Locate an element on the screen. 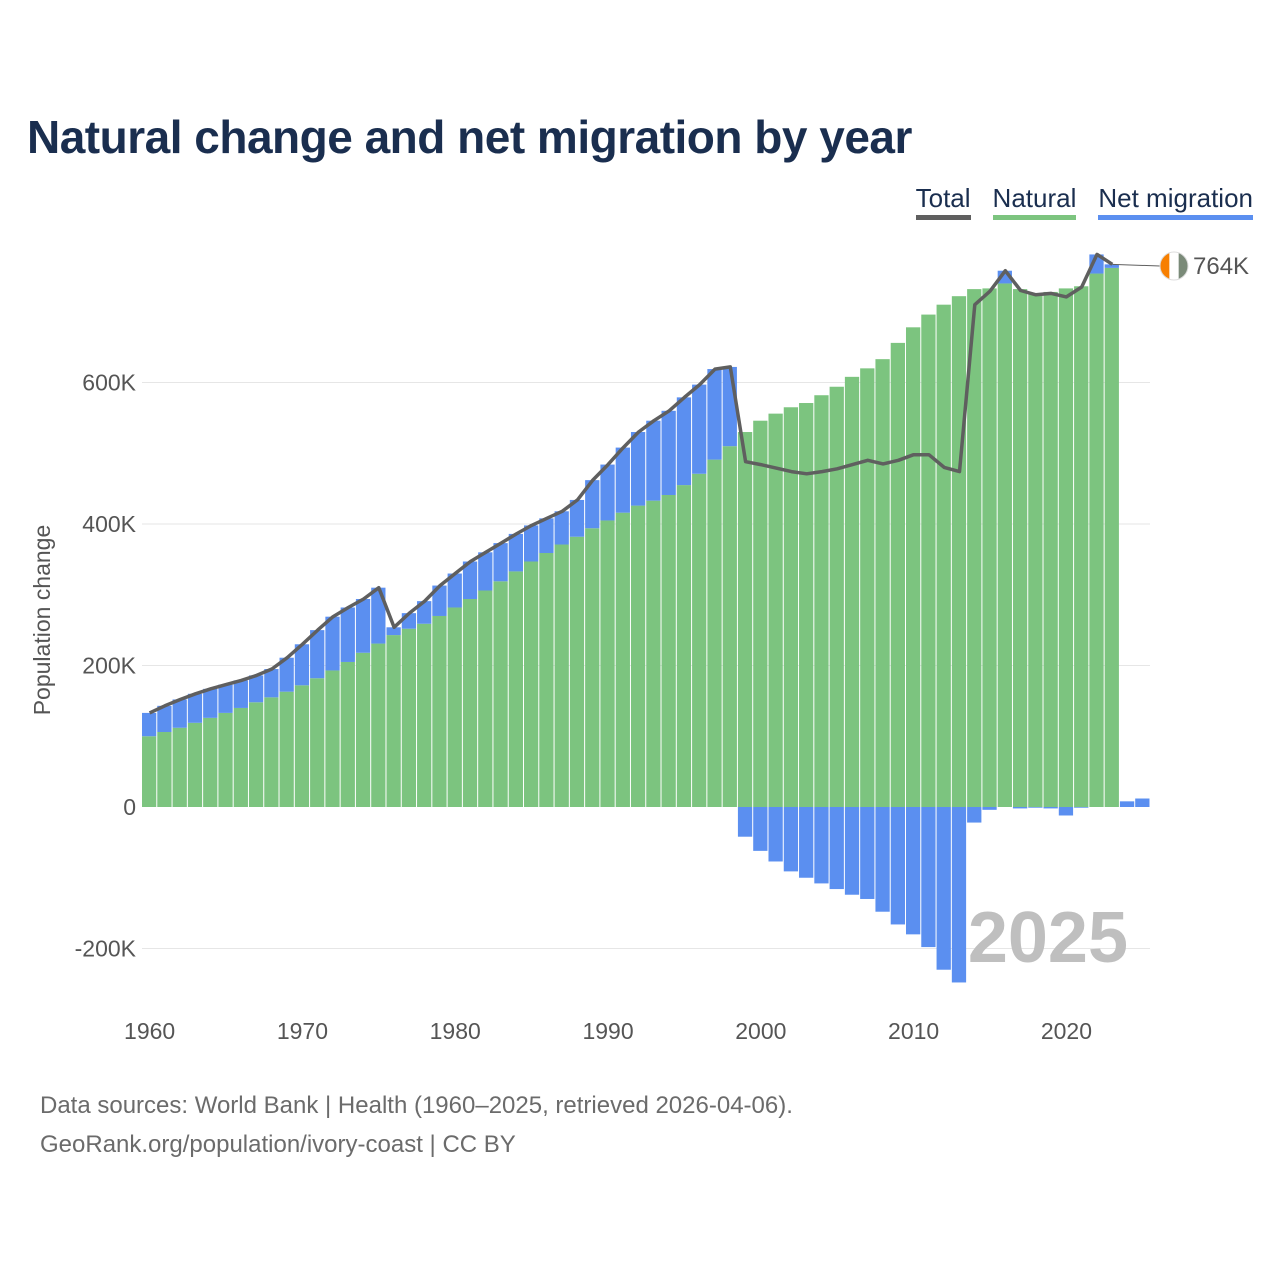 The height and width of the screenshot is (1280, 1280). legend-natural: Natural is located at coordinates (1034, 201).